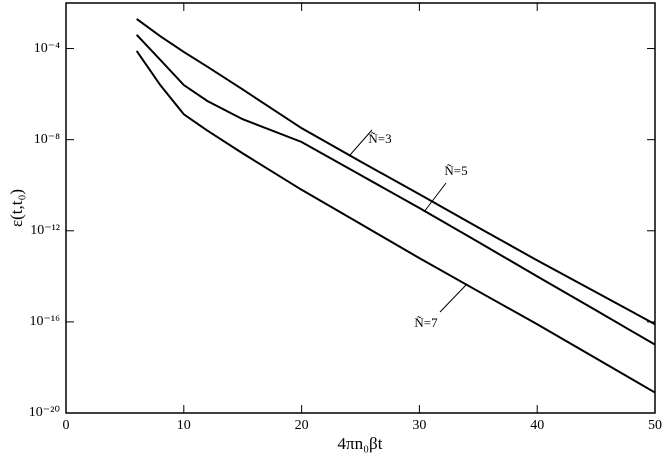  What do you see at coordinates (66, 425) in the screenshot?
I see `x-tick-label: 0` at bounding box center [66, 425].